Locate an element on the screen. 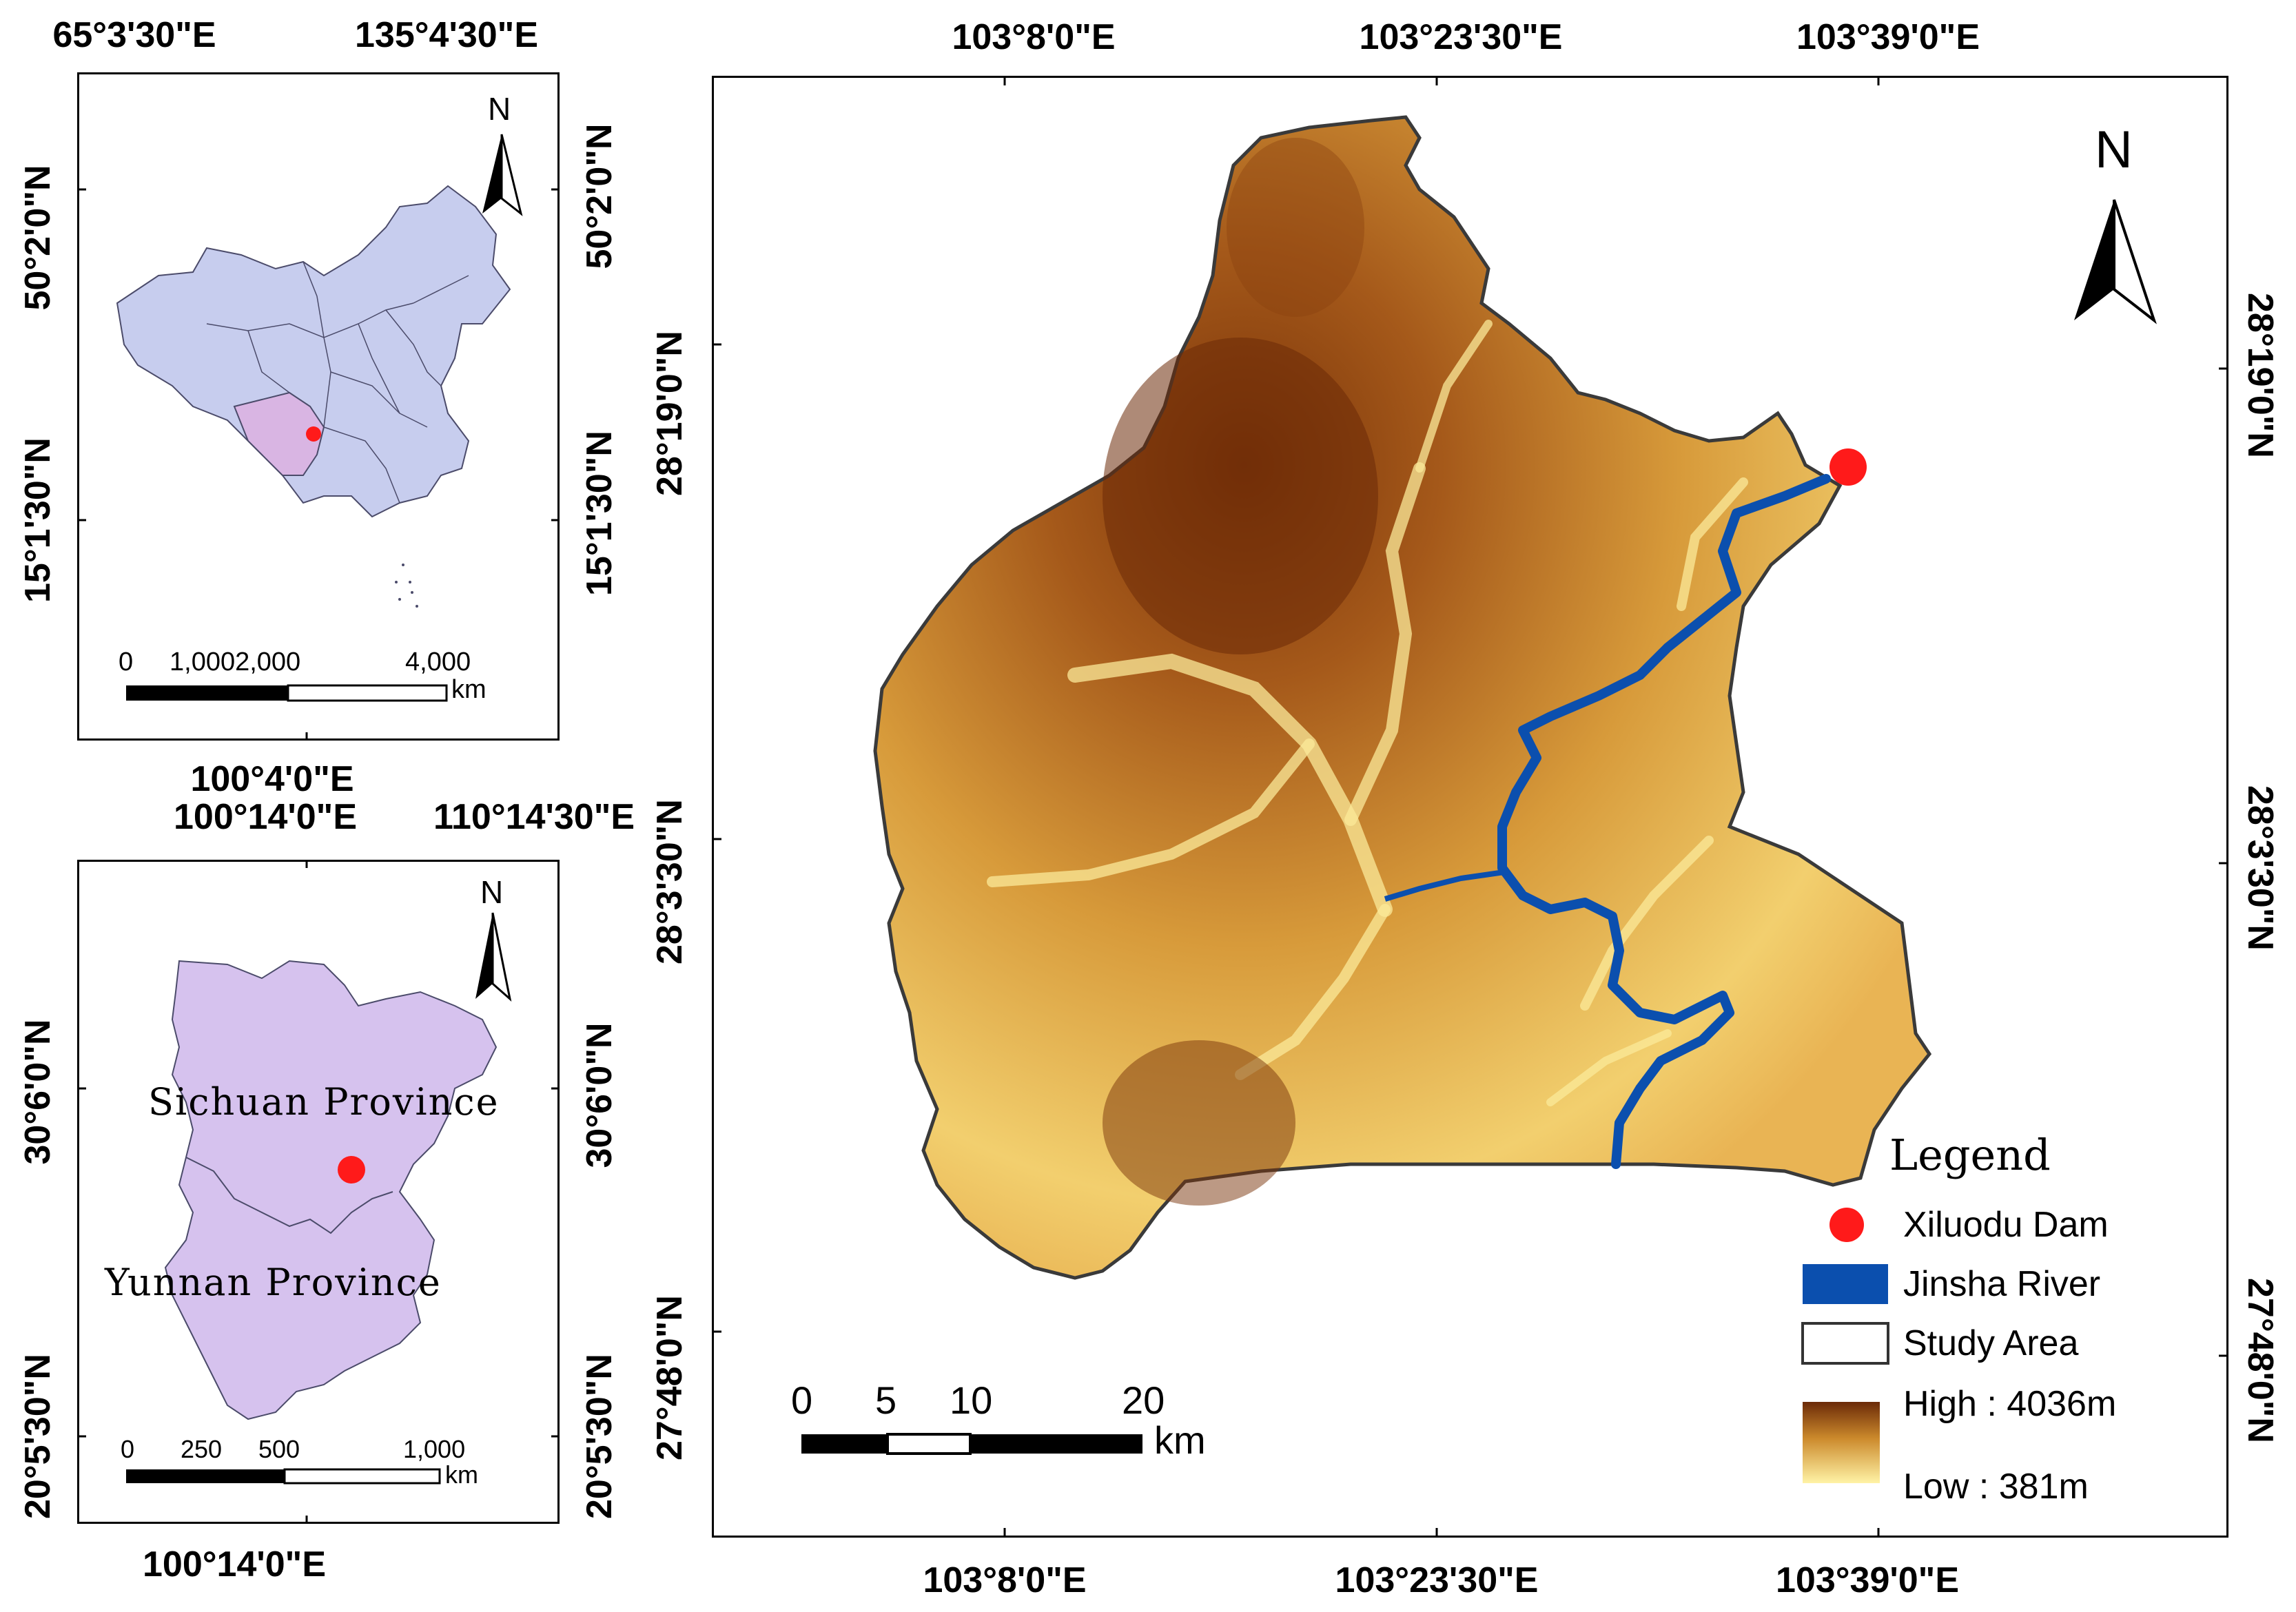 Image resolution: width=2296 pixels, height=1612 pixels. legend-elevation-ramp is located at coordinates (1841, 1442).